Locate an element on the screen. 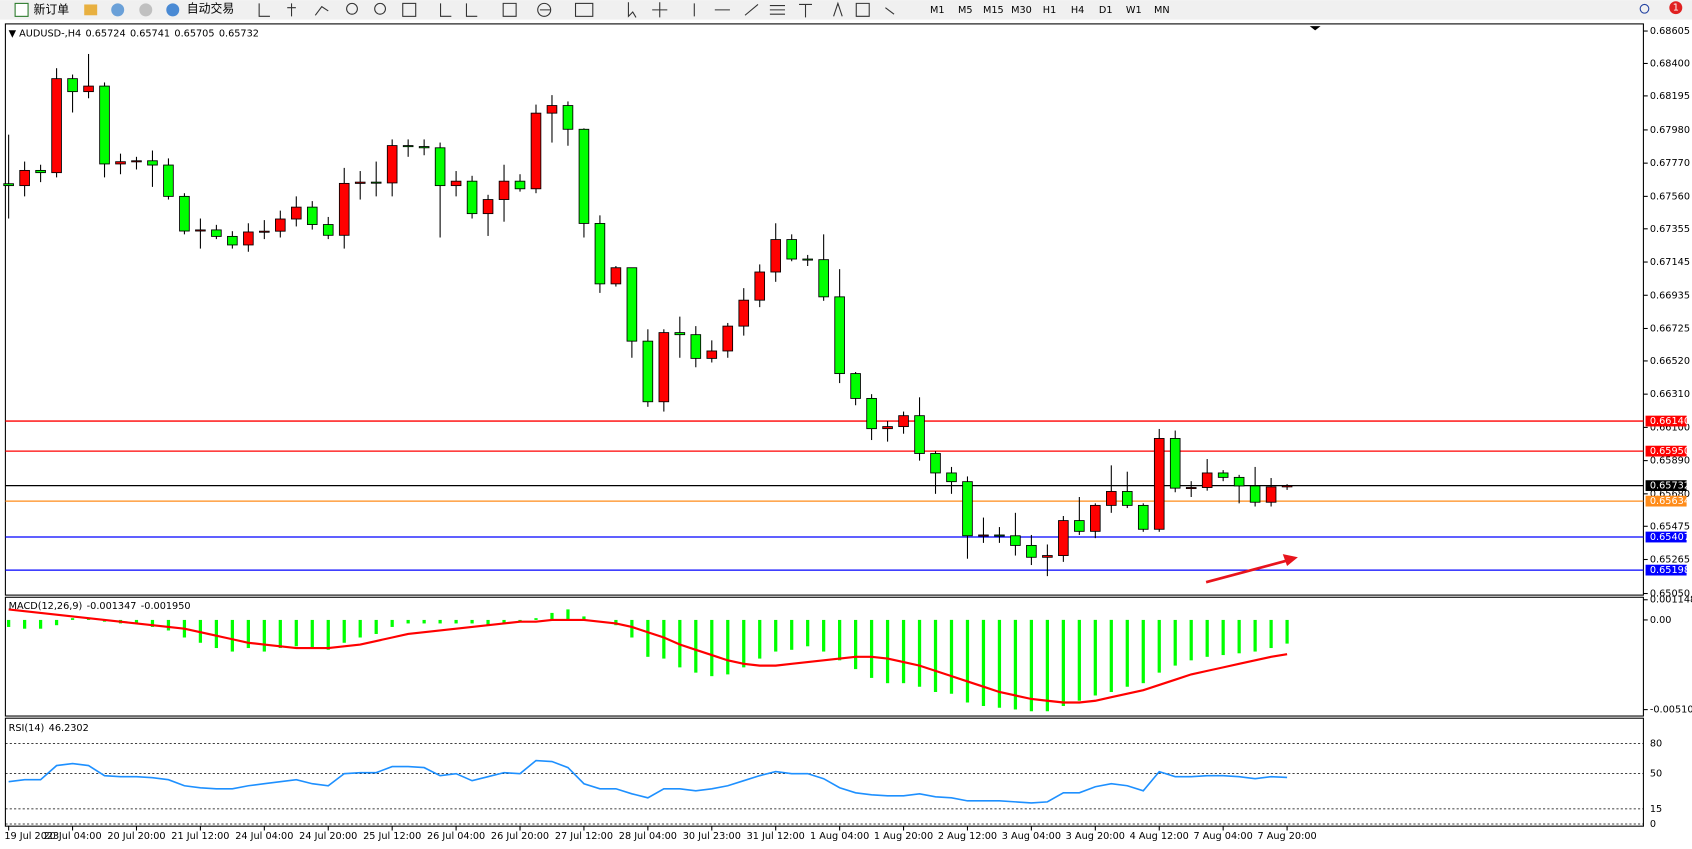 This screenshot has height=849, width=1692. level-label: 0.65634 is located at coordinates (1670, 501).